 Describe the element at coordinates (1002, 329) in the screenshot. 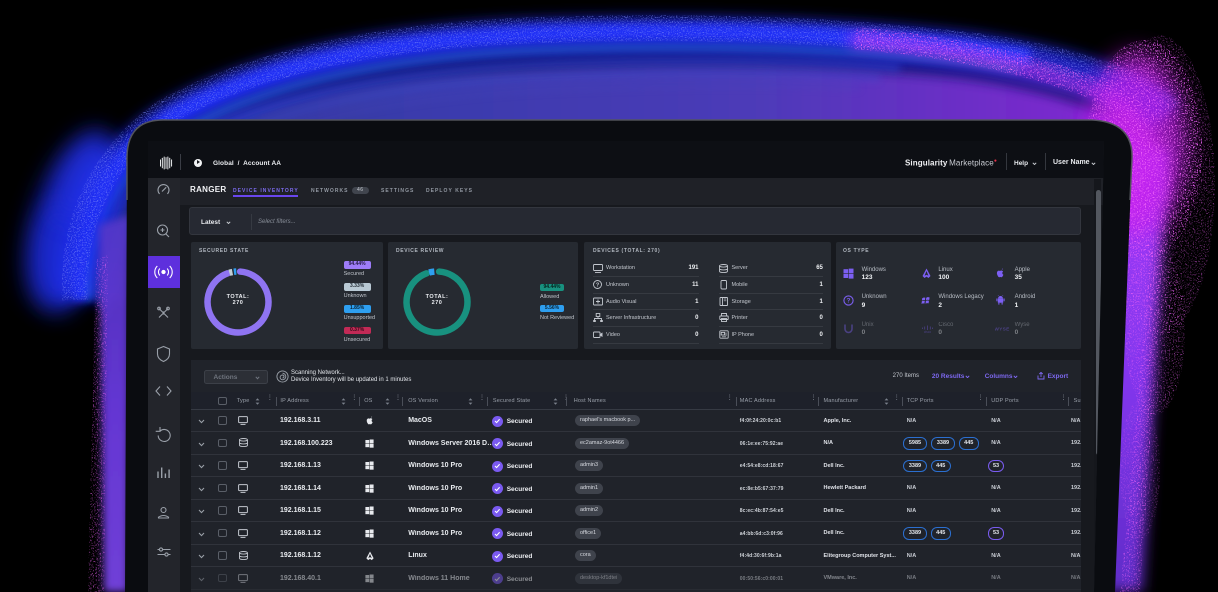

I see `svg-text: WYSE` at that location.